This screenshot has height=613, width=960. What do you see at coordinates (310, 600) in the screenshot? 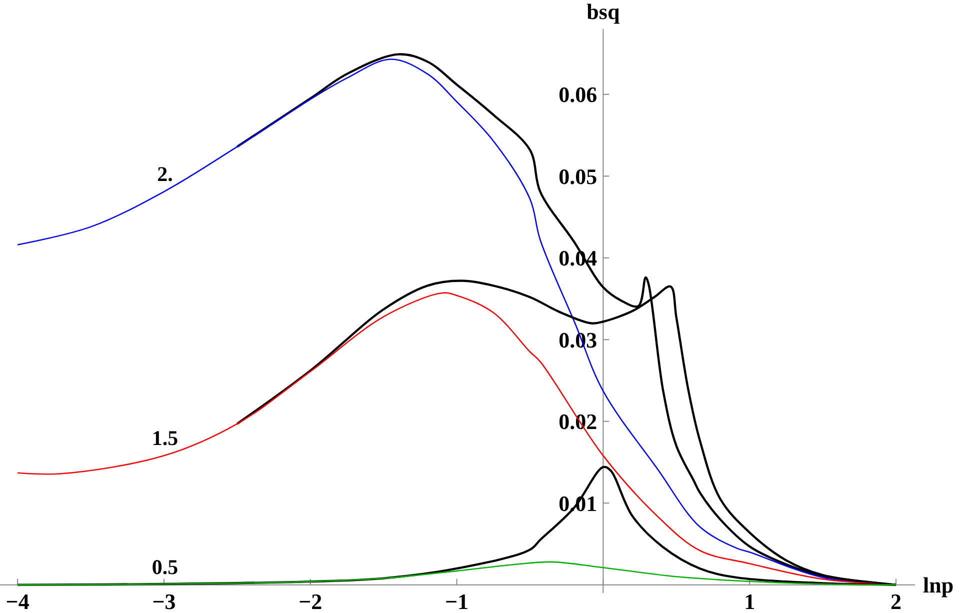
I see `x-tick-label: −2` at bounding box center [310, 600].